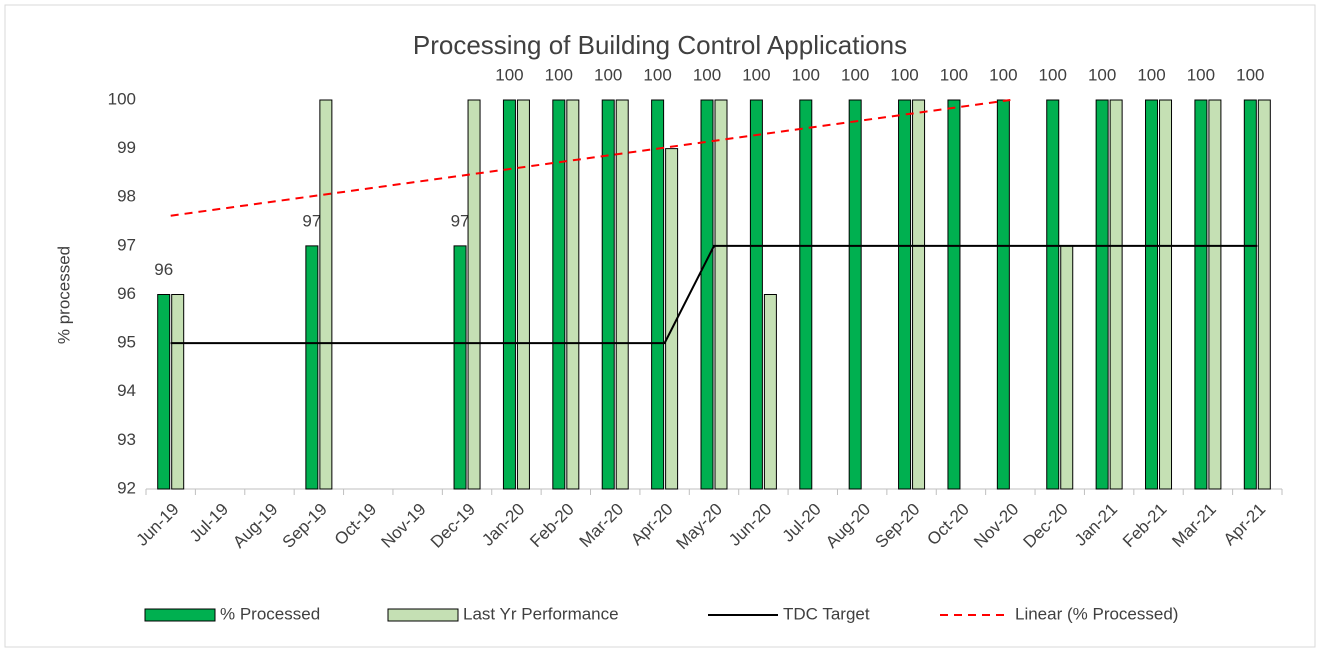 Image resolution: width=1319 pixels, height=656 pixels. I want to click on x-tick-label: Feb-20, so click(552, 526).